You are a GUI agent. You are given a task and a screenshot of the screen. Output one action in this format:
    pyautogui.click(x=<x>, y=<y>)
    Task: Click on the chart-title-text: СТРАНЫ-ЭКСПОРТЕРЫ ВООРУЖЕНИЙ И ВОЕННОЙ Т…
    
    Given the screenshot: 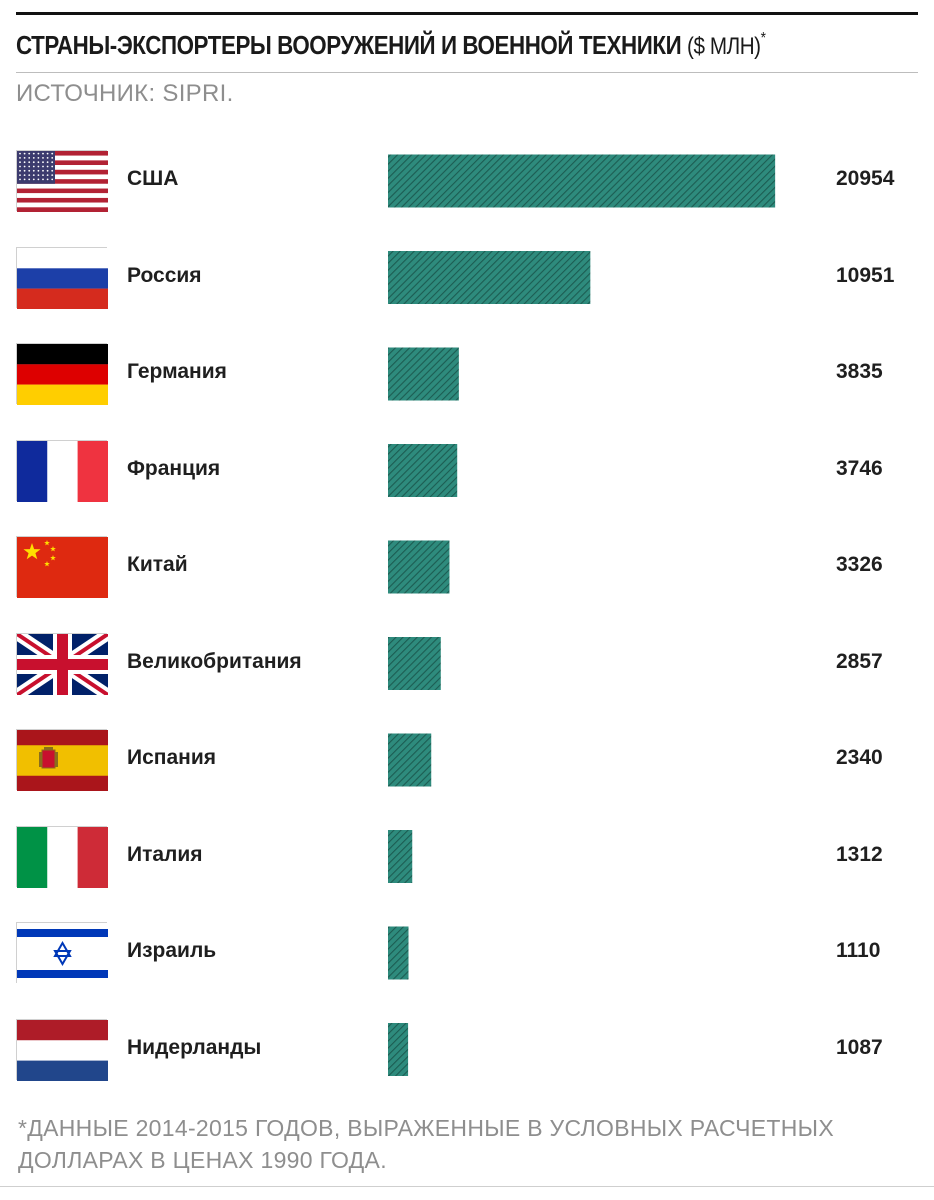 What is the action you would take?
    pyautogui.click(x=349, y=45)
    